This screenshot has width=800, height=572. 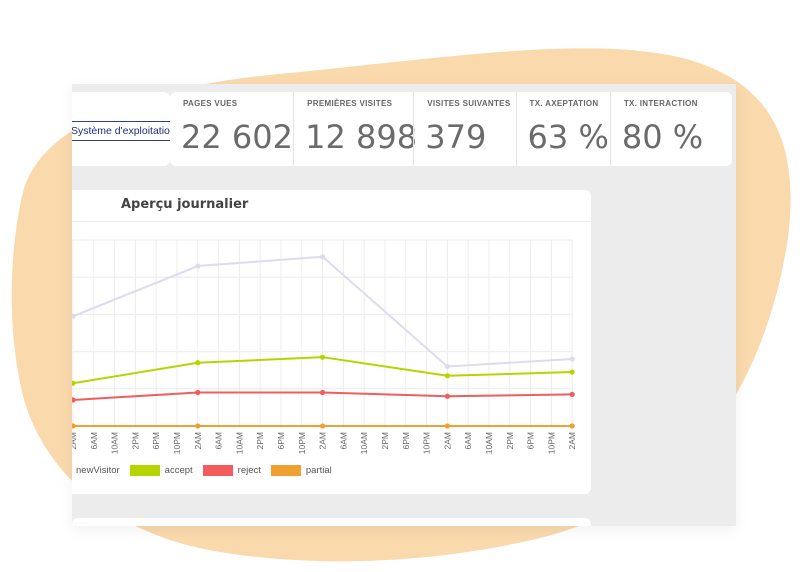 I want to click on stat-value: 22 602, so click(x=237, y=137).